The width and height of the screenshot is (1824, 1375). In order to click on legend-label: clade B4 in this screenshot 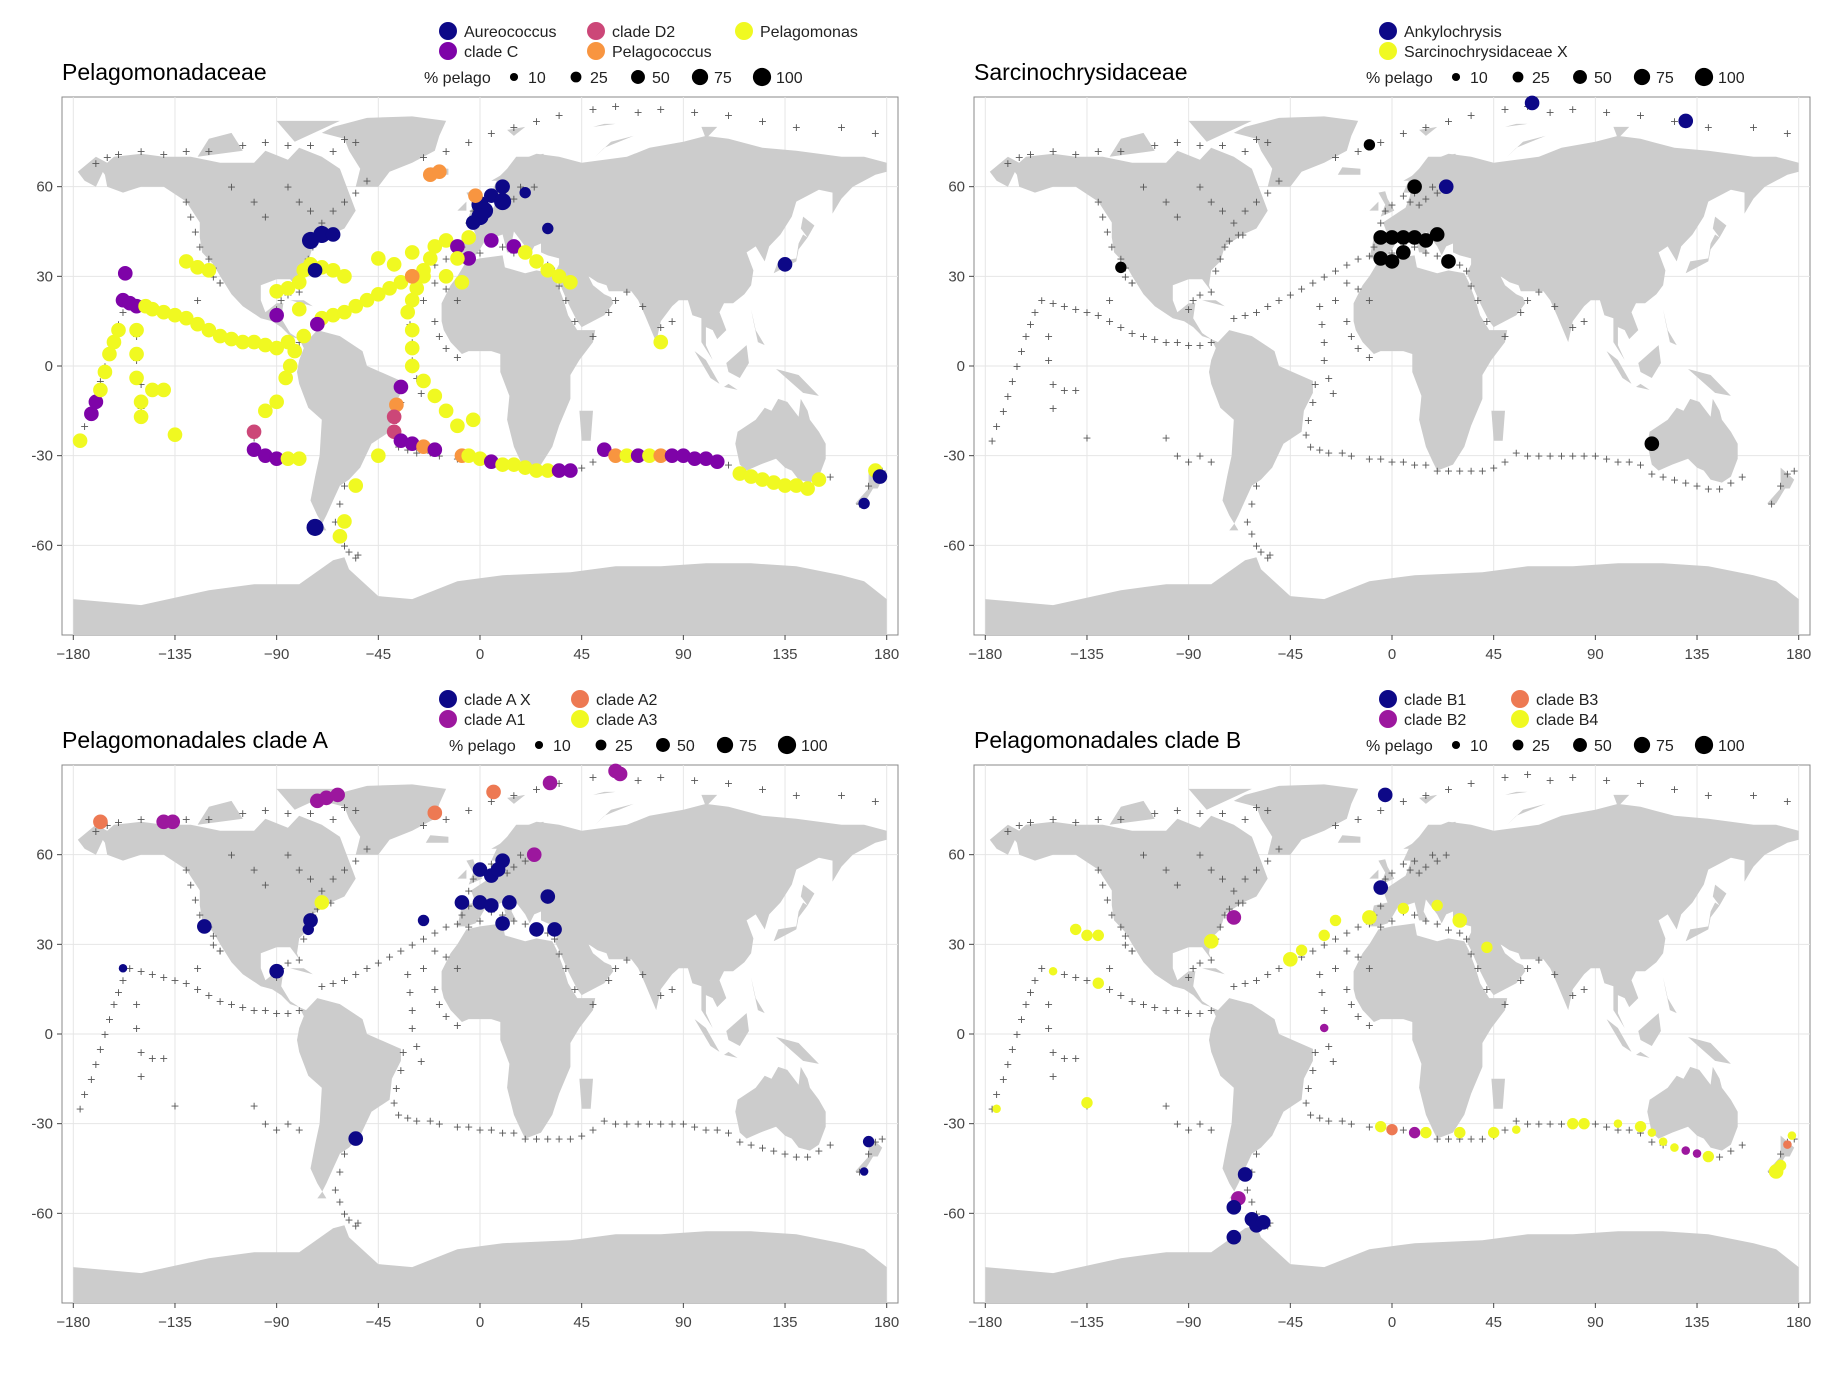, I will do `click(1567, 720)`.